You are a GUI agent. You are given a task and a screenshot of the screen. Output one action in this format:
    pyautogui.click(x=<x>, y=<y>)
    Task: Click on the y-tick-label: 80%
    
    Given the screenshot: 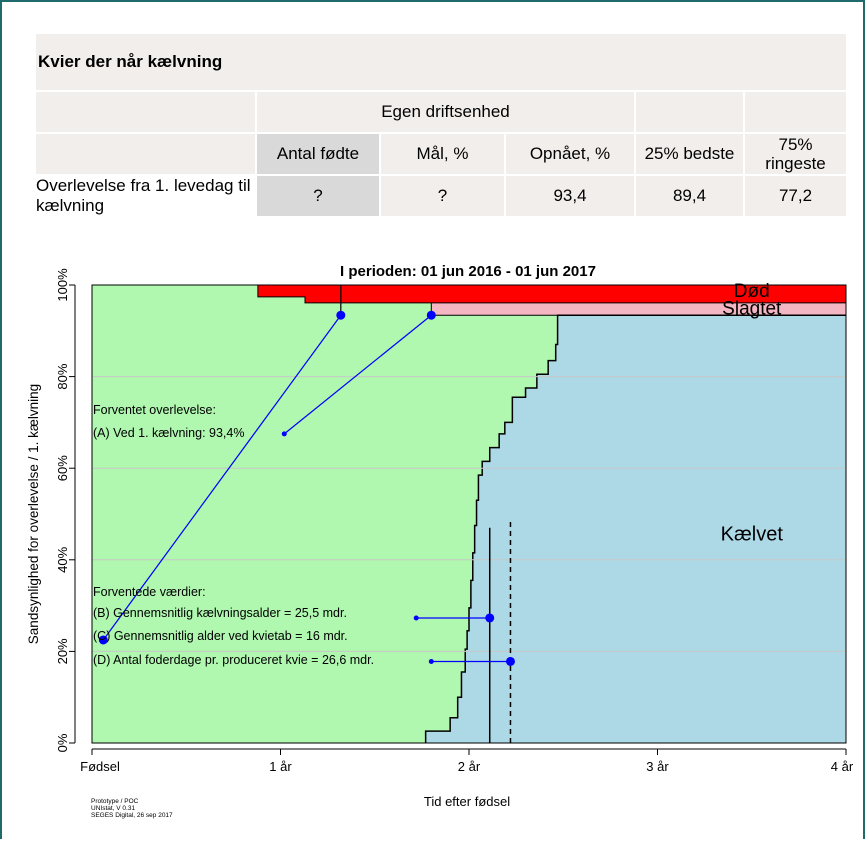 What is the action you would take?
    pyautogui.click(x=62, y=376)
    